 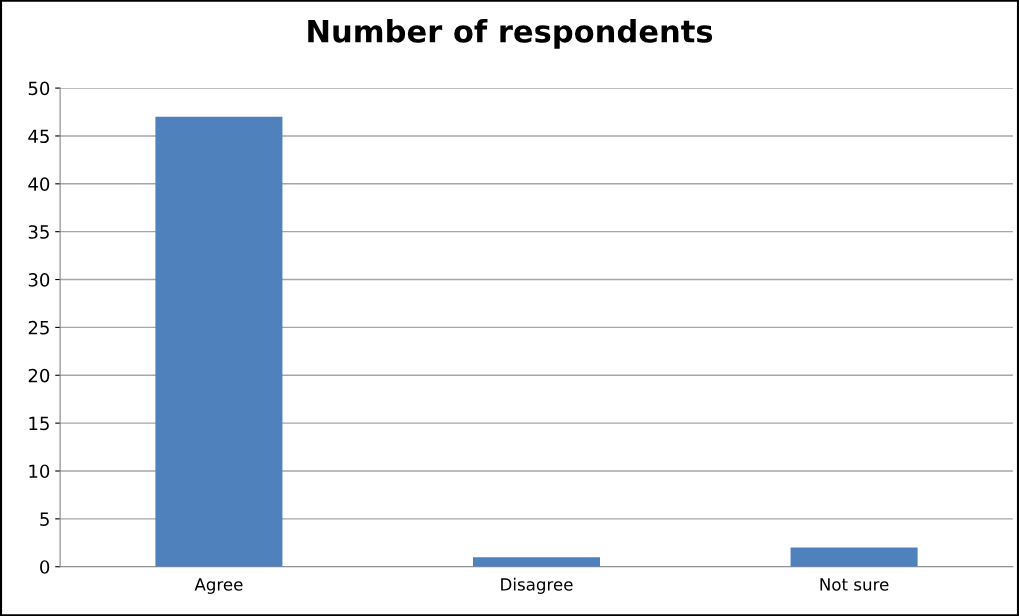 I want to click on x-tick-label: Disagree, so click(x=537, y=585).